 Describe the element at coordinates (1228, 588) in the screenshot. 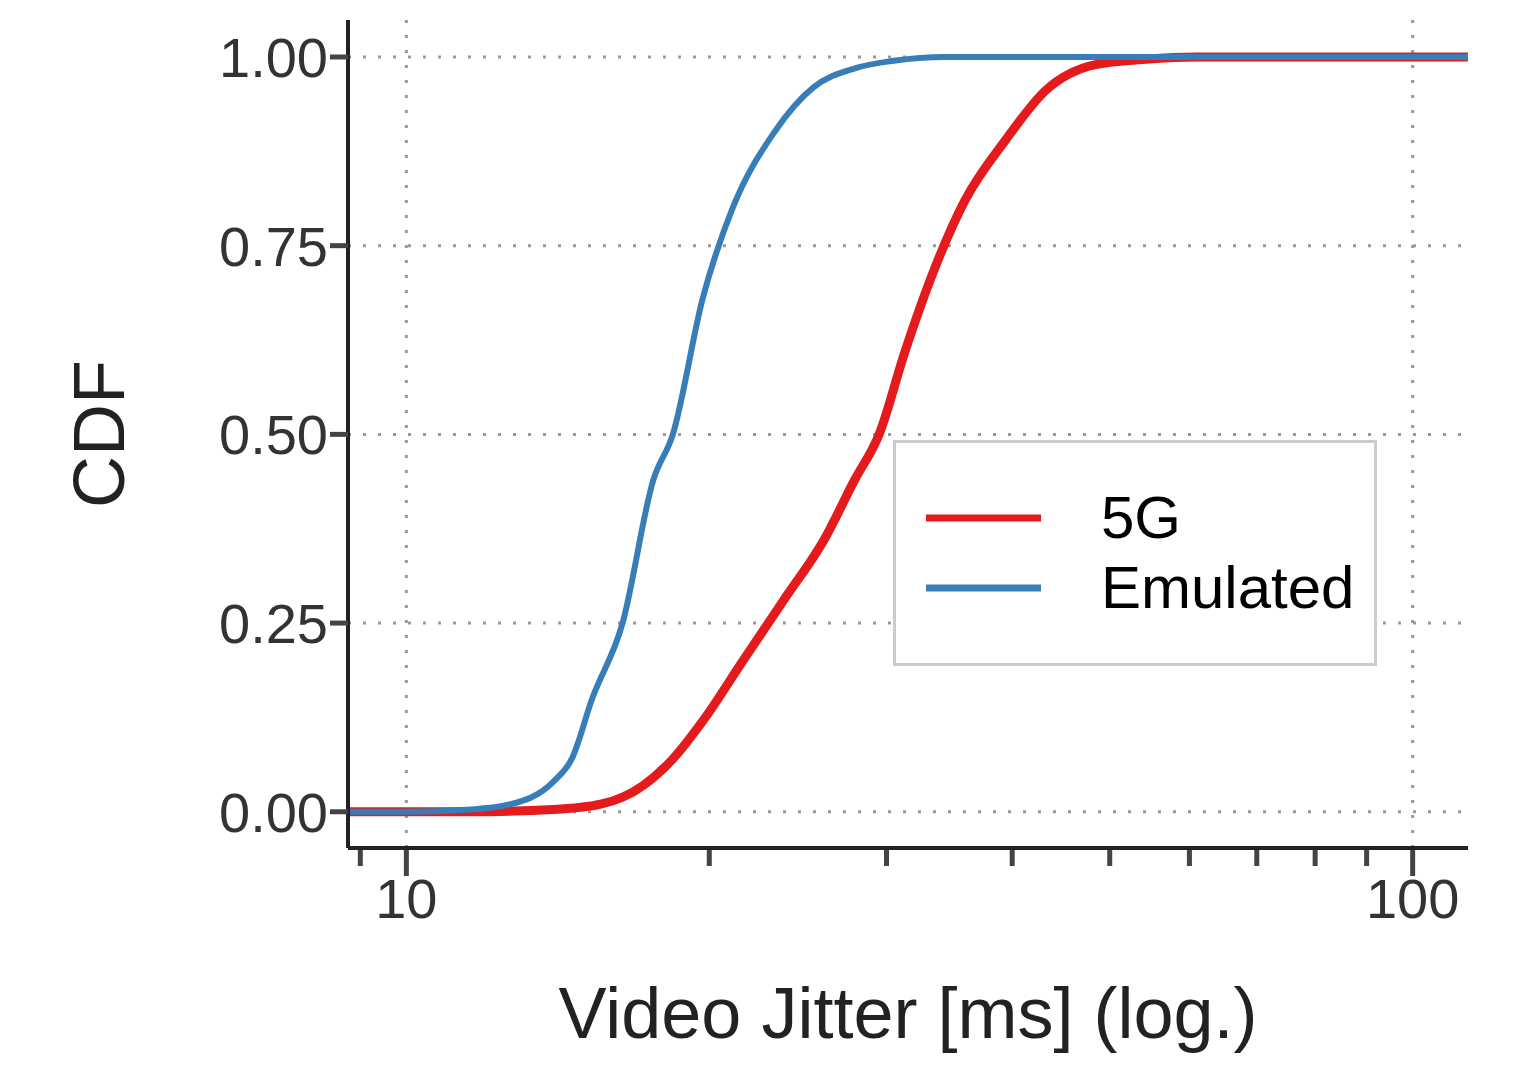

I see `legend-label: Emulated` at that location.